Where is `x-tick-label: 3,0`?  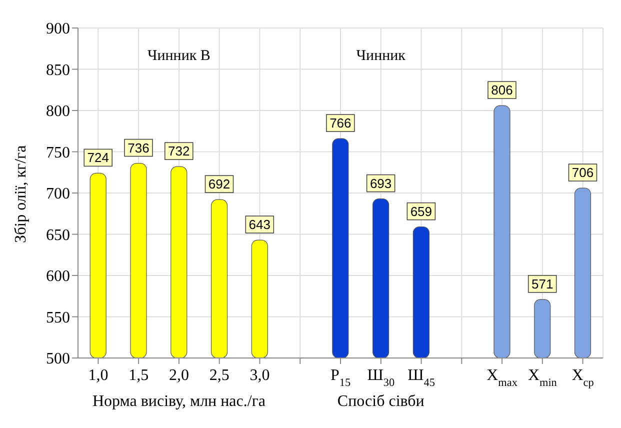
x-tick-label: 3,0 is located at coordinates (260, 375).